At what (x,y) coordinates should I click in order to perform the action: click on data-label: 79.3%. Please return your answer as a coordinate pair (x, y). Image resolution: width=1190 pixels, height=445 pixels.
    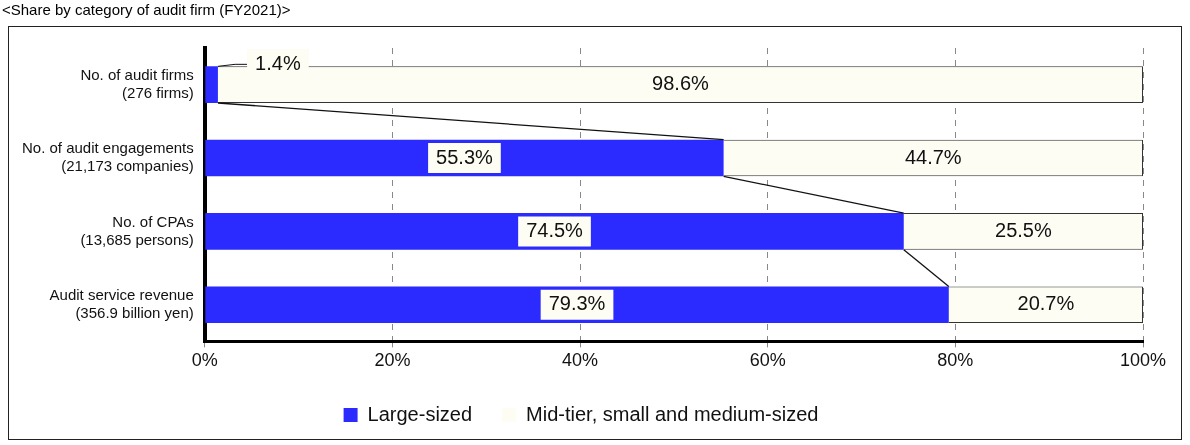
    Looking at the image, I should click on (577, 303).